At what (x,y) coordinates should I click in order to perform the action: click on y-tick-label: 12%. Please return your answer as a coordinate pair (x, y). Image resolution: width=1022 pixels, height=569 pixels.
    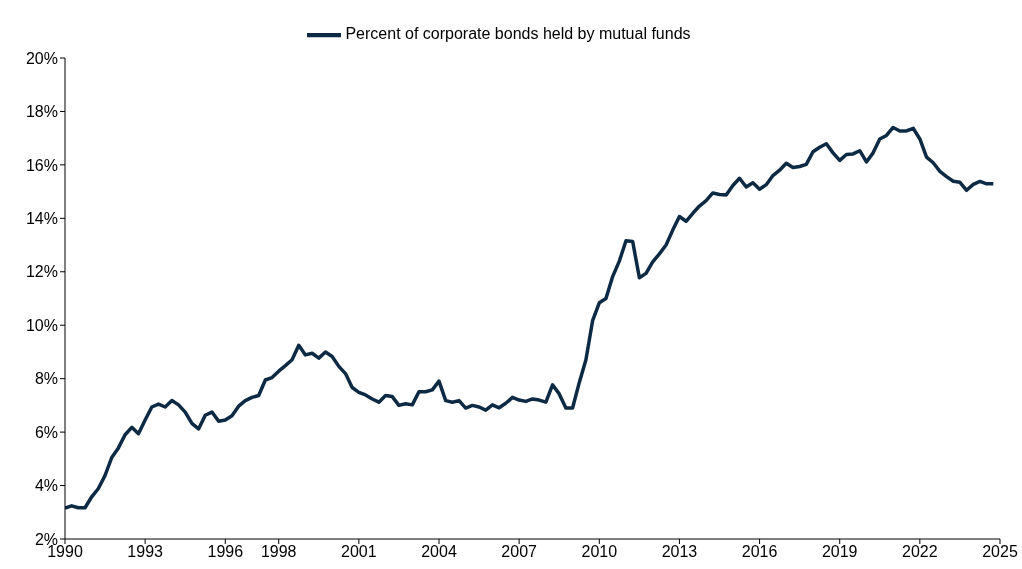
    Looking at the image, I should click on (41, 272).